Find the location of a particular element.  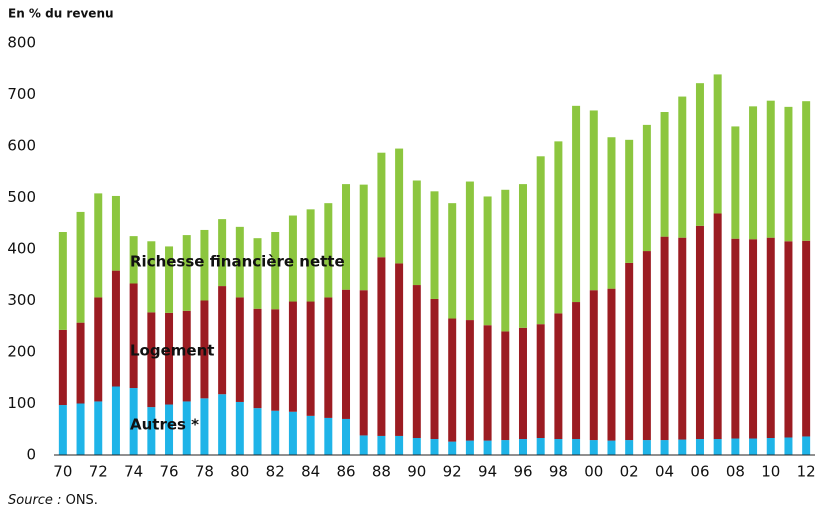

y-tick-label: 300 is located at coordinates (21, 300).